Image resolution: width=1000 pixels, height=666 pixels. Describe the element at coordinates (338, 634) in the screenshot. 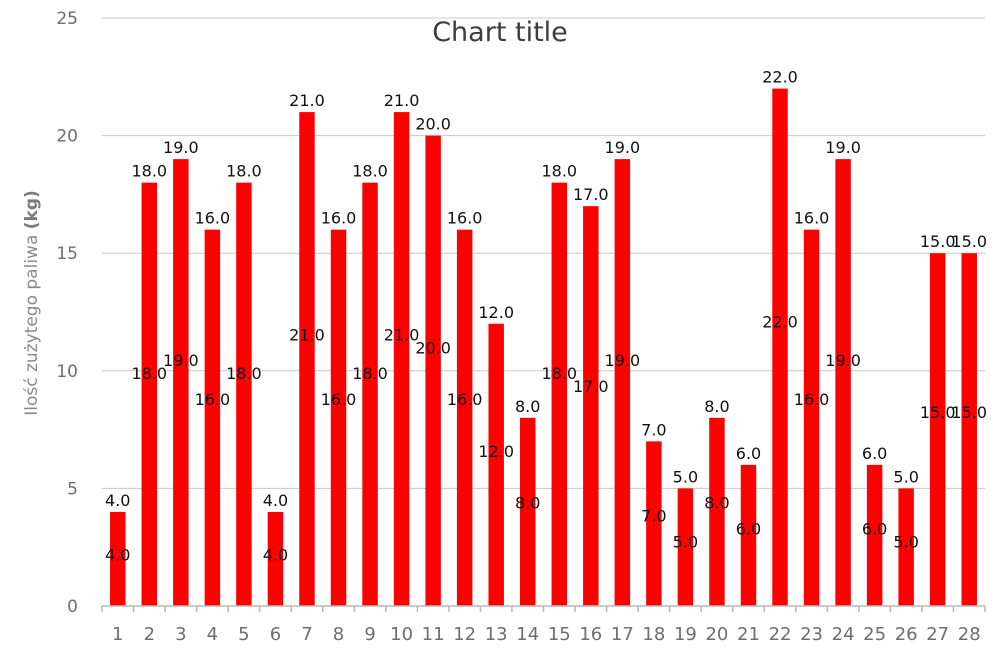

I see `x-tick-label-8: 8` at that location.